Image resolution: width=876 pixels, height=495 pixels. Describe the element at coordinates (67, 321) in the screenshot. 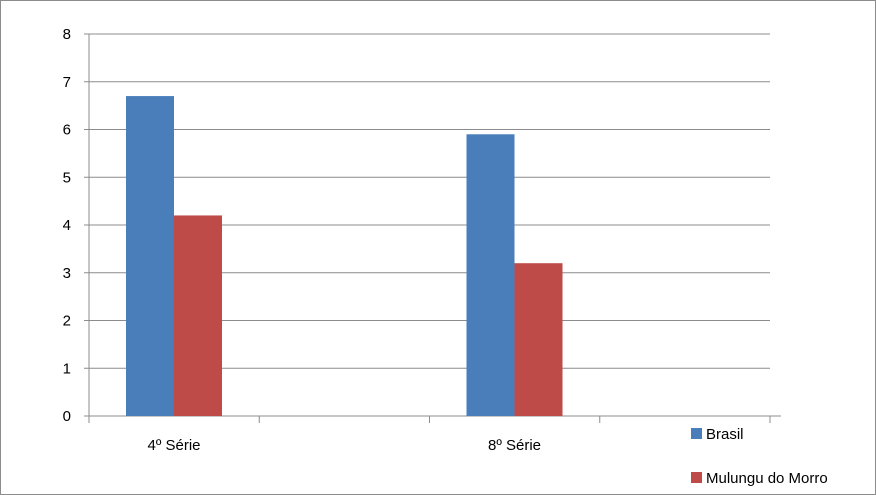

I see `y-tick-label: 2` at that location.